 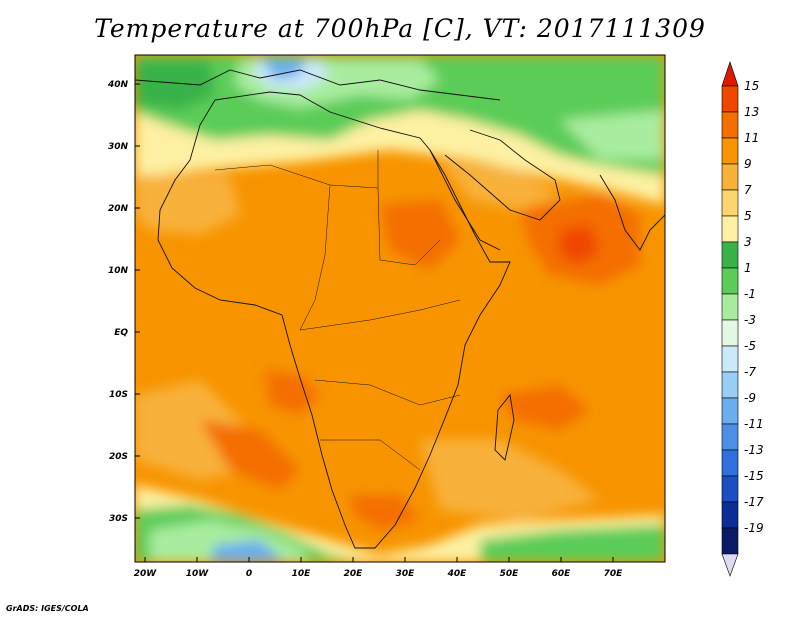 What do you see at coordinates (510, 480) in the screenshot?
I see `field-south-africa-patch` at bounding box center [510, 480].